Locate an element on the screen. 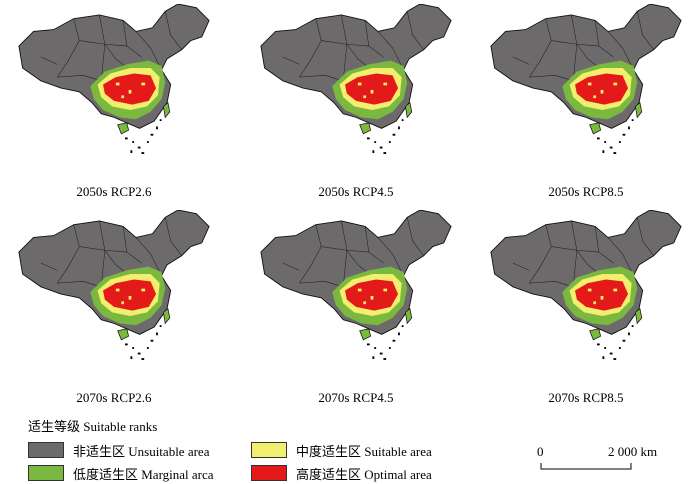  map-caption: 2070s RCP8.5 is located at coordinates (586, 397).